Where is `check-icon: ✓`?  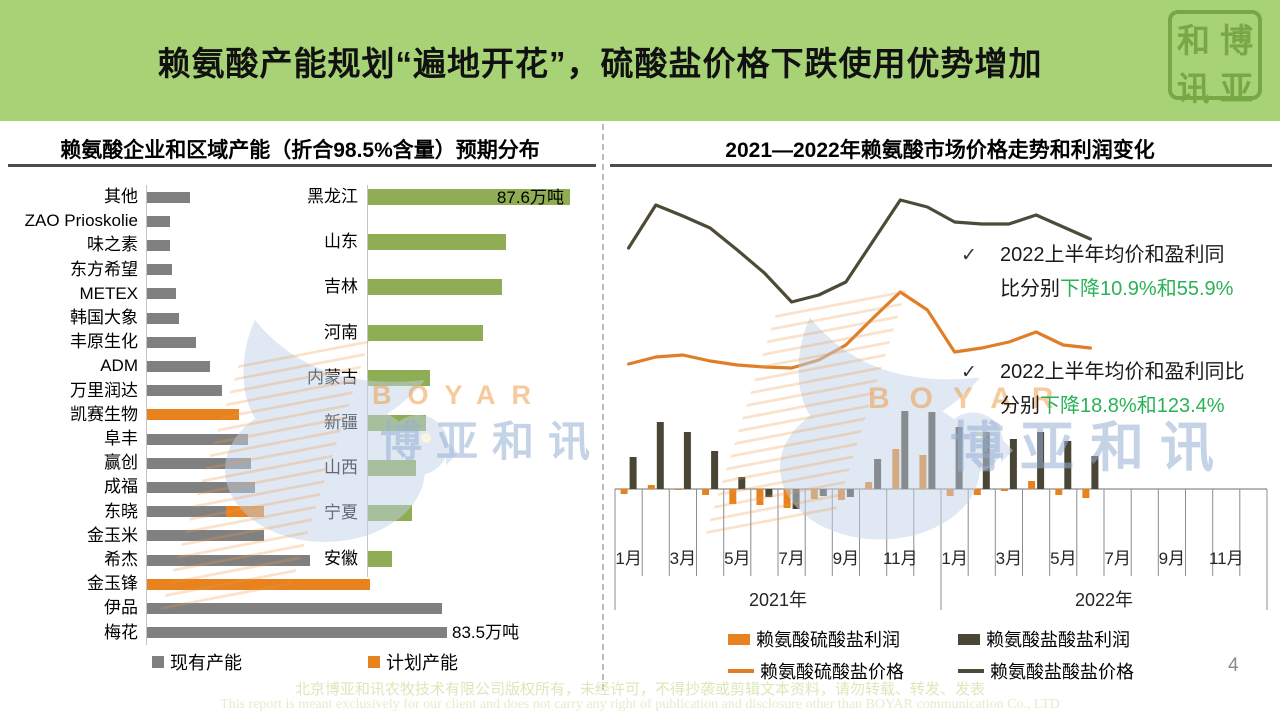
check-icon: ✓ is located at coordinates (969, 372).